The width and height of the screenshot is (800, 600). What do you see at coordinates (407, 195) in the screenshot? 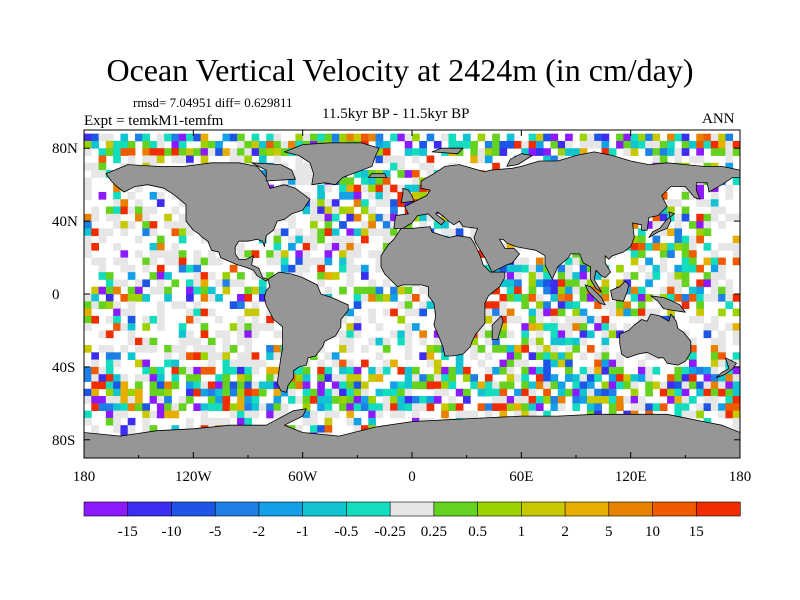
I see `land-great-britain` at bounding box center [407, 195].